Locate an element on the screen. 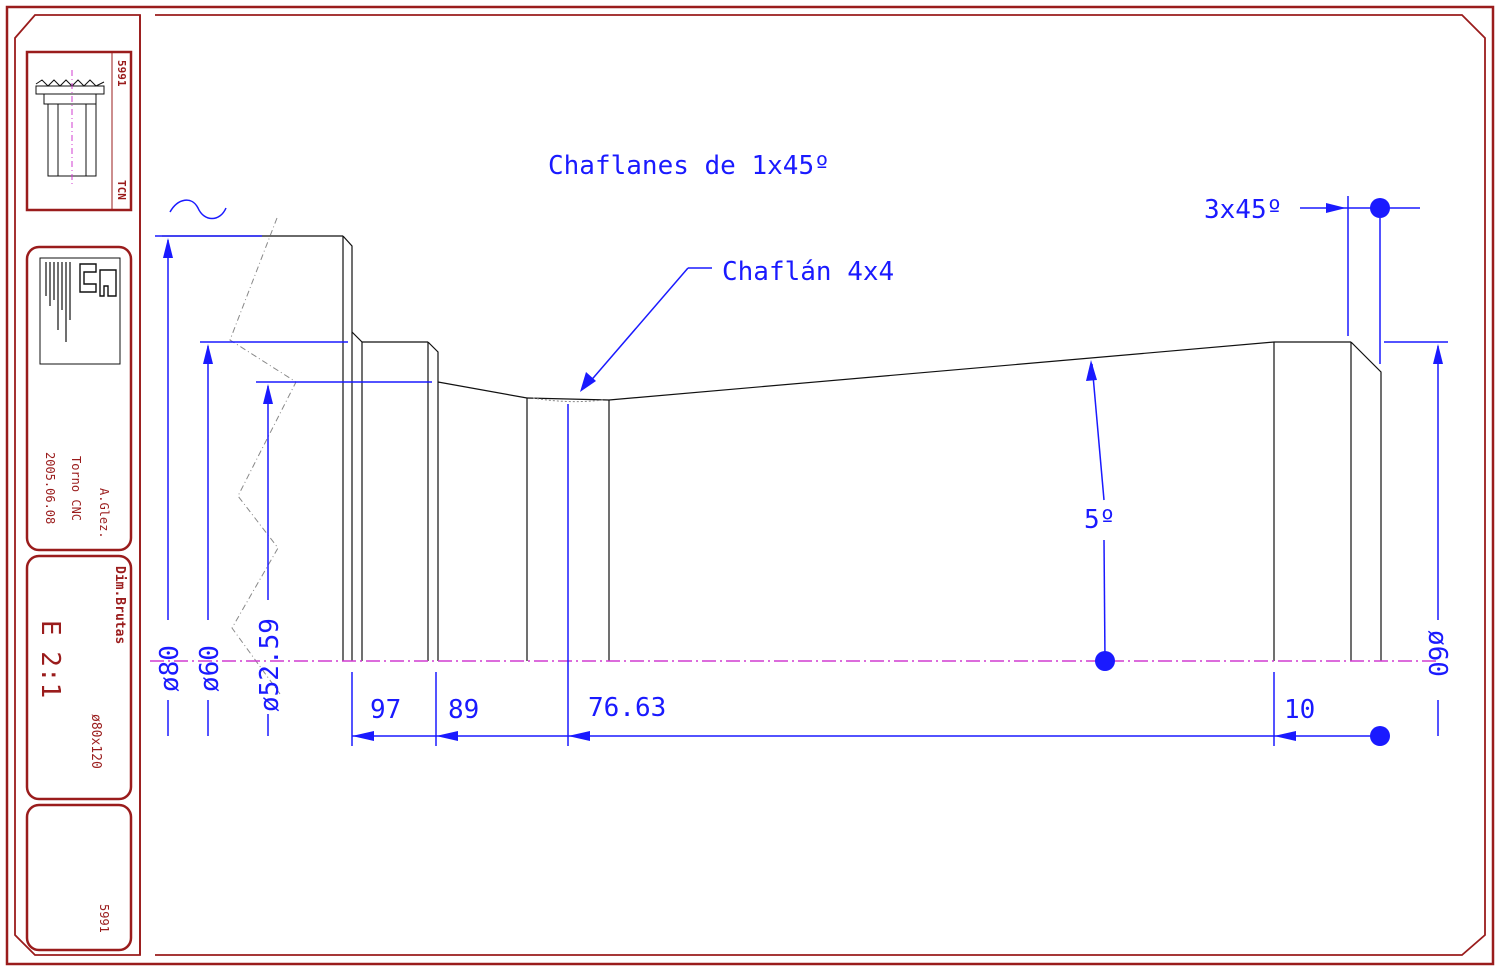 The image size is (1500, 971). length-97-label: 97 is located at coordinates (385, 710).